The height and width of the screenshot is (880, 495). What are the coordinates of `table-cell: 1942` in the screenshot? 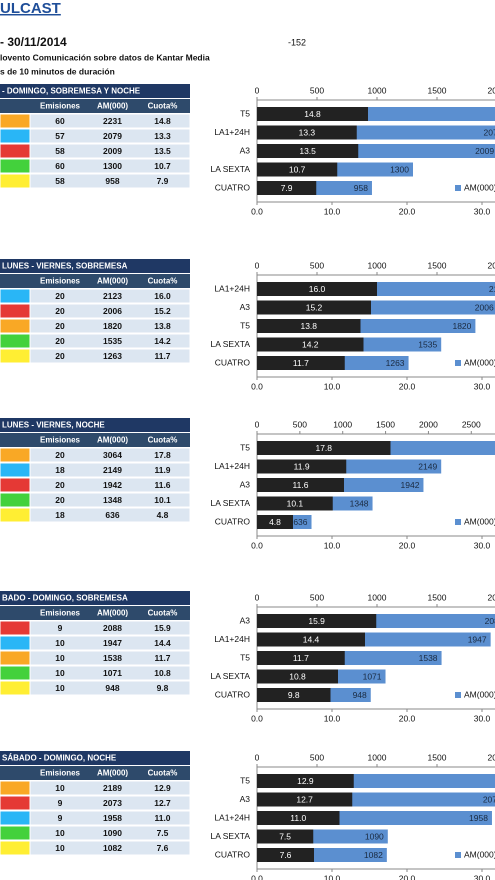 It's located at (112, 485).